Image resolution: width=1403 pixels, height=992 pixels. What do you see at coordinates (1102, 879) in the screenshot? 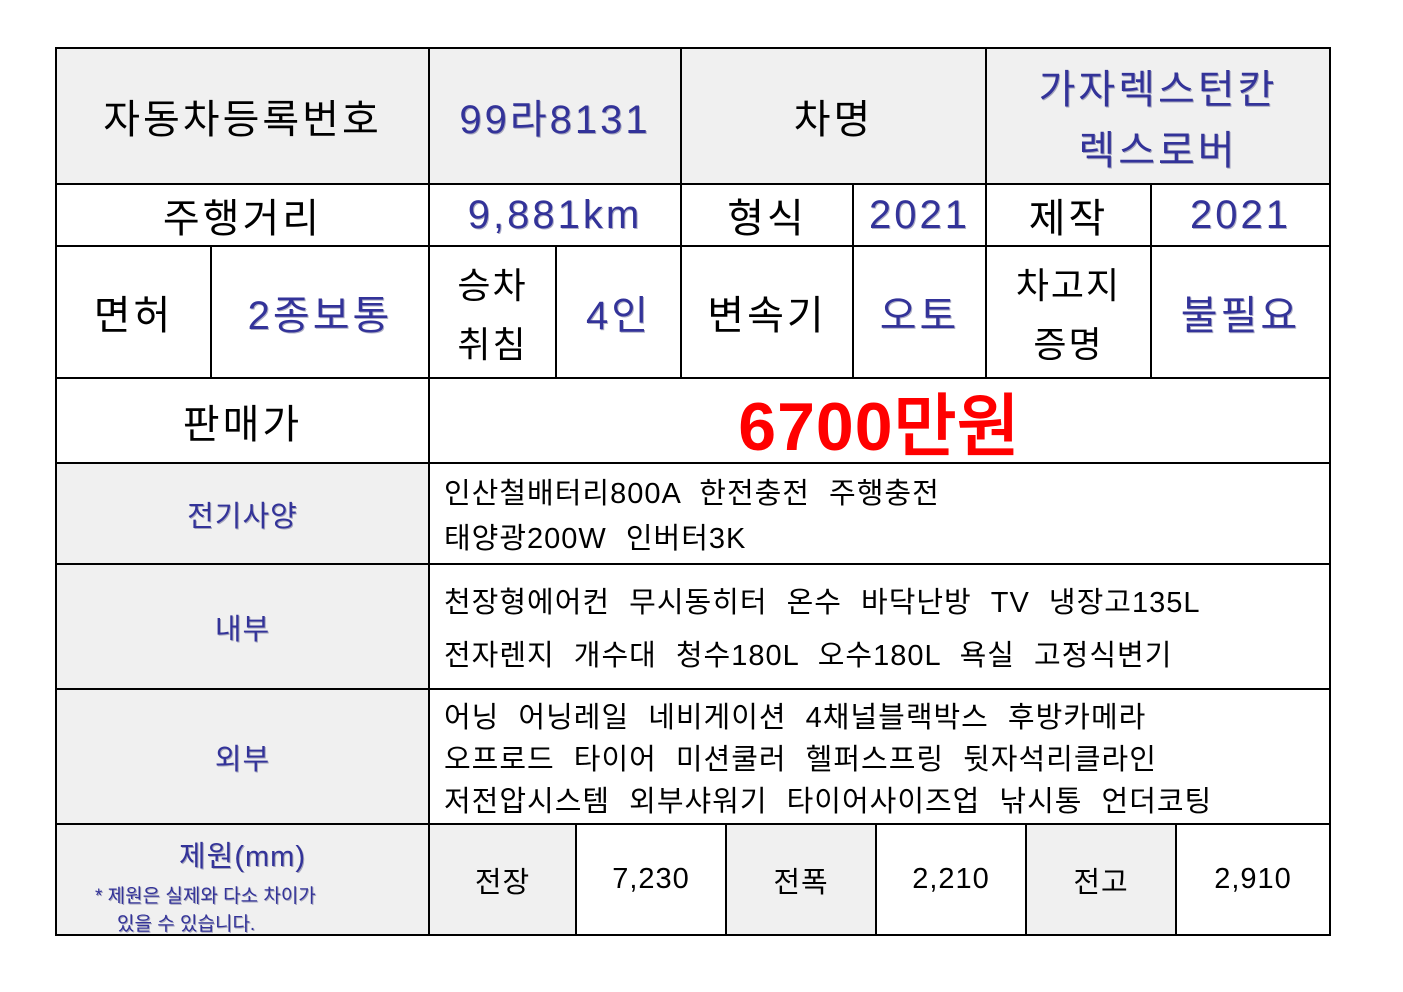
I see `dimension-height-label: 전고` at bounding box center [1102, 879].